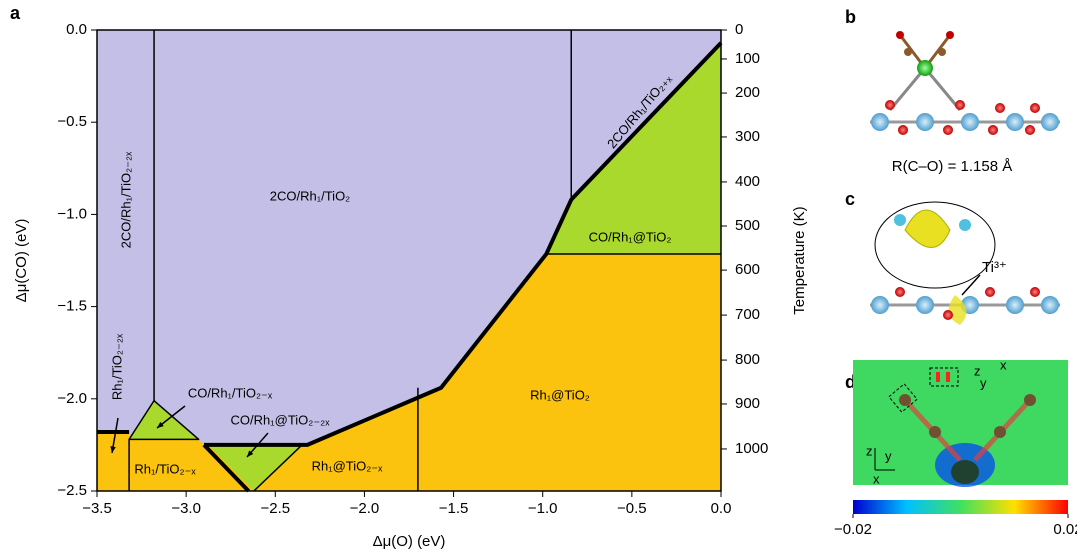  Describe the element at coordinates (365, 508) in the screenshot. I see `x-tick-label: −2.0` at that location.